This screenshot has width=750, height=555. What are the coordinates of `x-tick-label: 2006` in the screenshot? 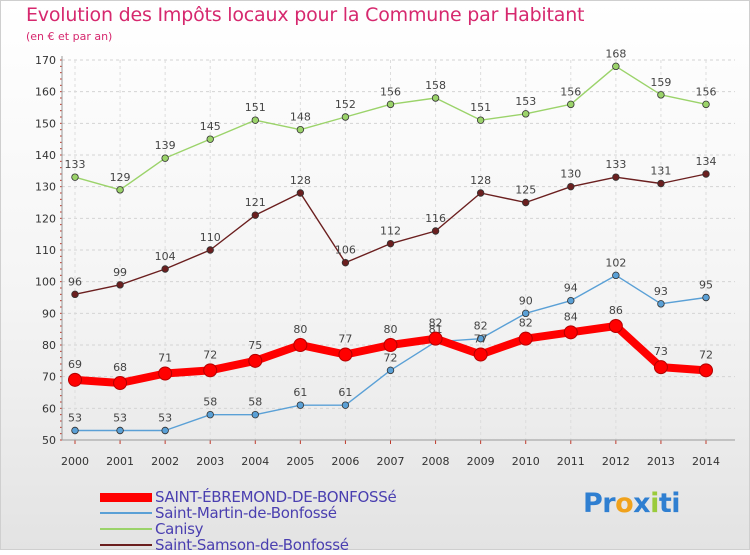 It's located at (345, 461).